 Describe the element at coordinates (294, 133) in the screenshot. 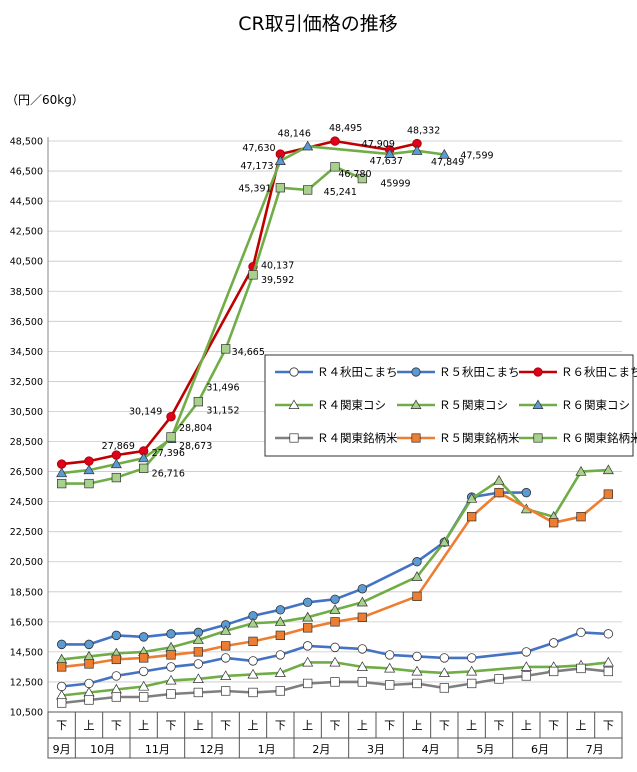

I see `data-label: 48,146` at that location.